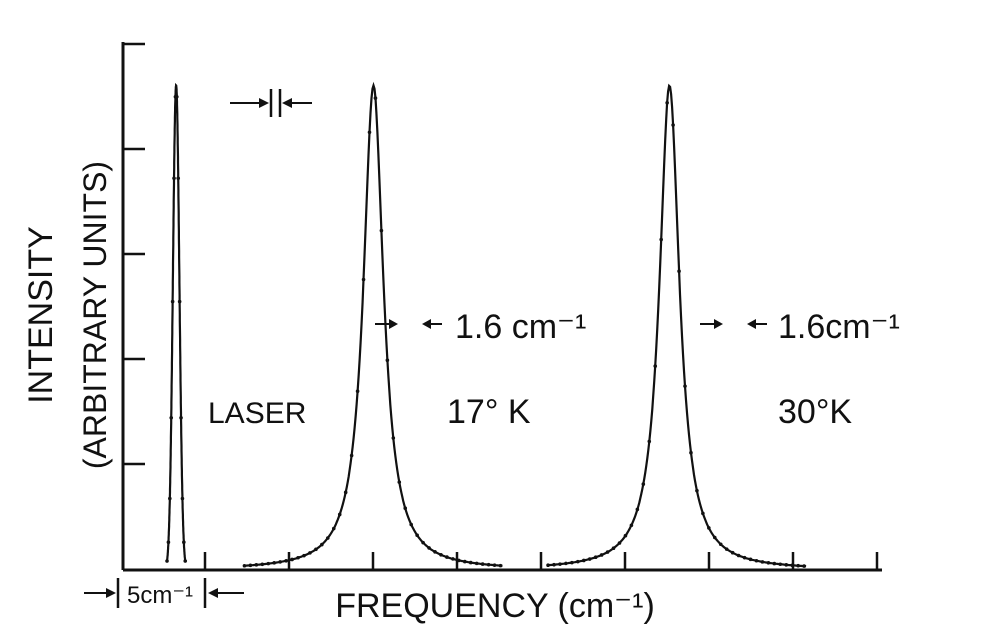 The height and width of the screenshot is (640, 1002). I want to click on peak2-width-left-arrowhead, so click(718, 324).